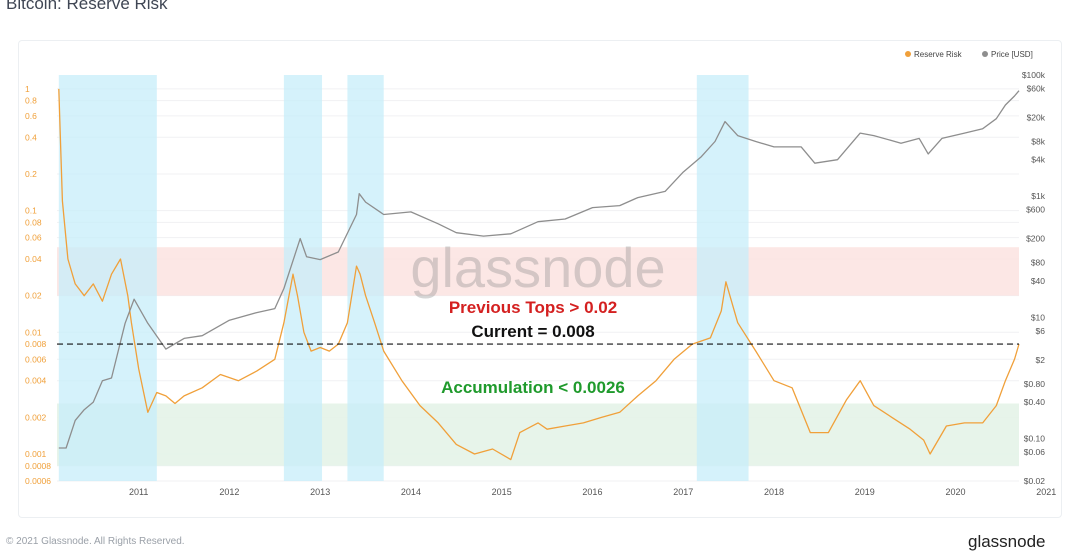  What do you see at coordinates (38, 466) in the screenshot?
I see `left-tick-label: 0.0008` at bounding box center [38, 466].